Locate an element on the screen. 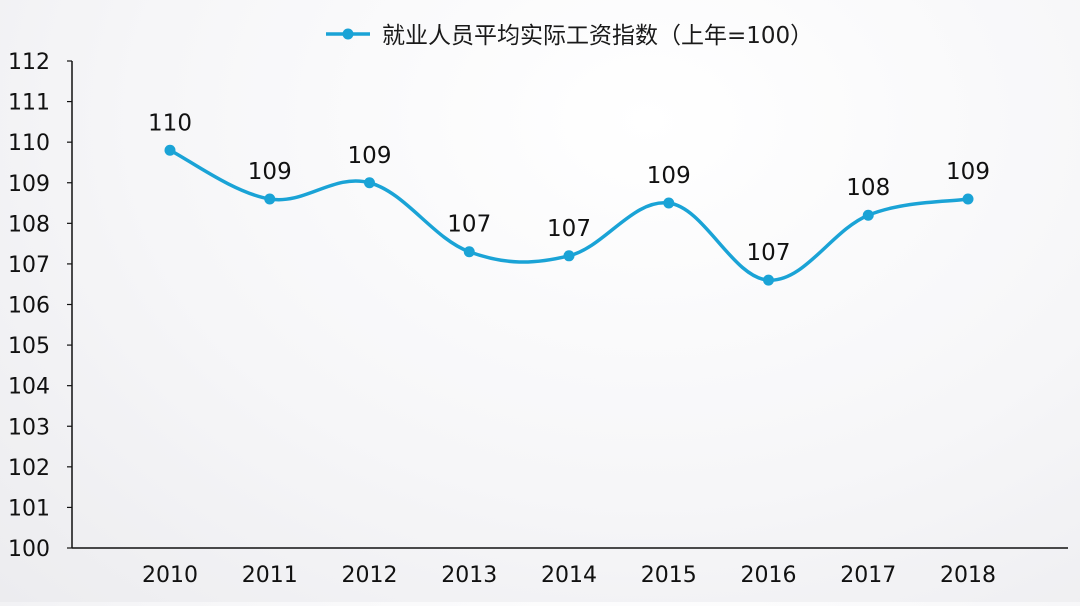 The image size is (1080, 606). x-tick-label: 2018 is located at coordinates (968, 575).